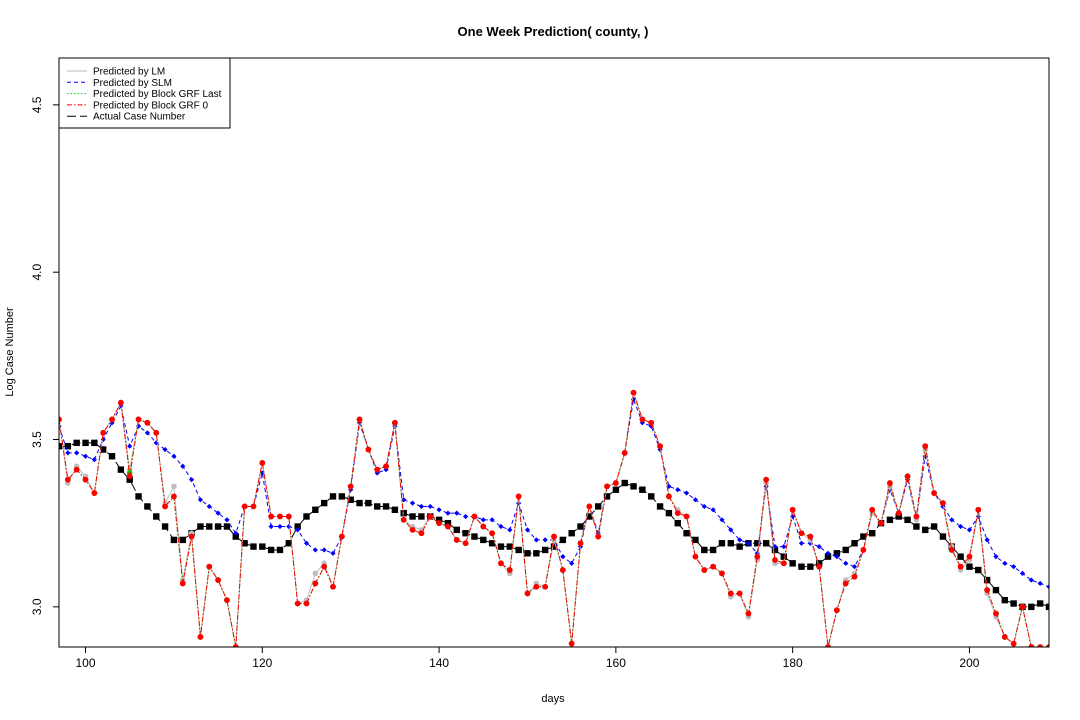 Image resolution: width=1080 pixels, height=720 pixels. What do you see at coordinates (262, 663) in the screenshot?
I see `x-tick-label: 120` at bounding box center [262, 663].